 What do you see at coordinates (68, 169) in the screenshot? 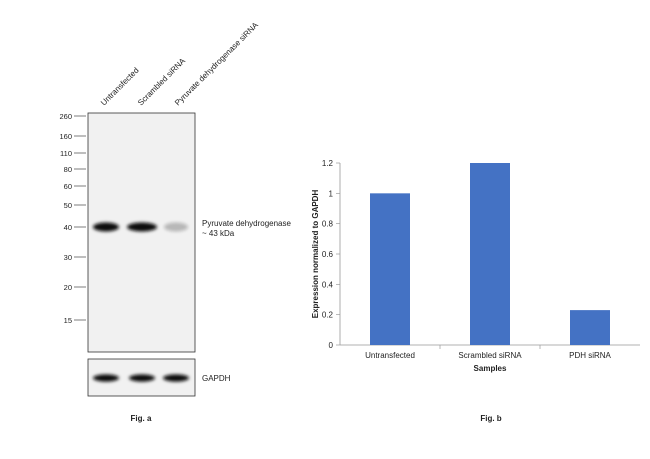
I see `mw-marker-80: 80` at bounding box center [68, 169].